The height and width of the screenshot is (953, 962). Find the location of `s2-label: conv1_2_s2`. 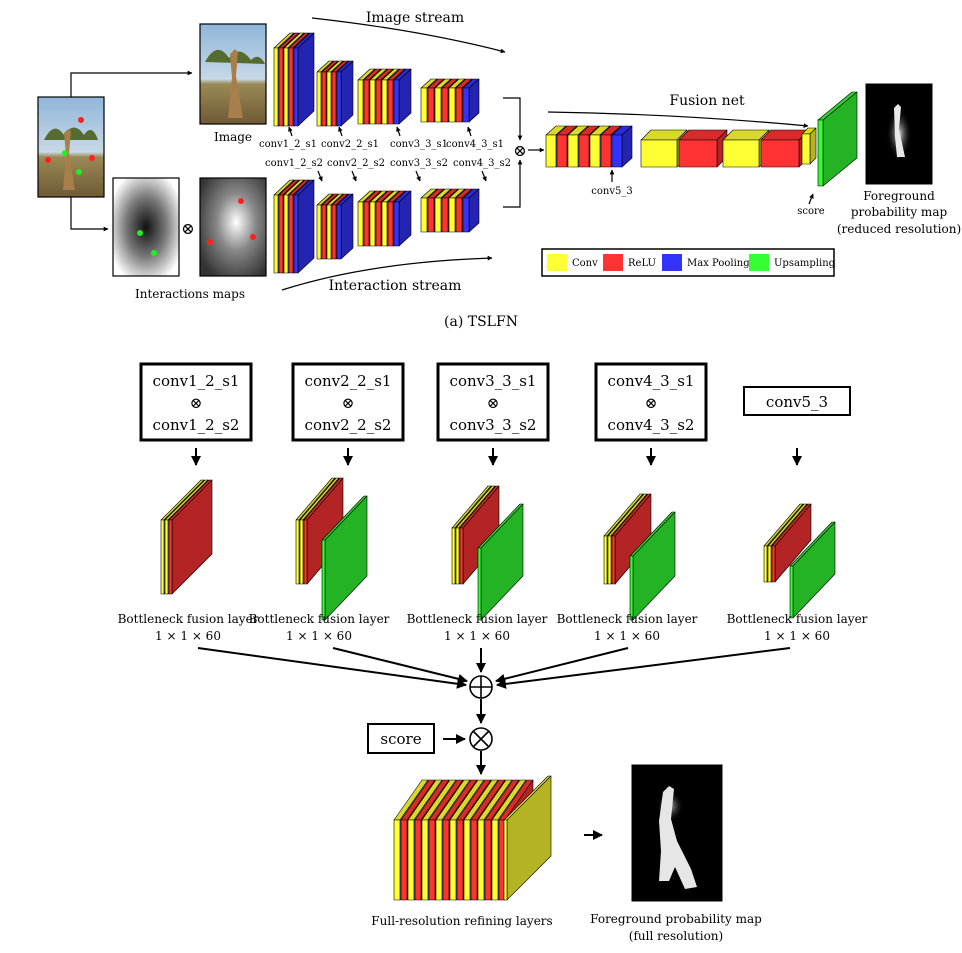

s2-label: conv1_2_s2 is located at coordinates (294, 163).